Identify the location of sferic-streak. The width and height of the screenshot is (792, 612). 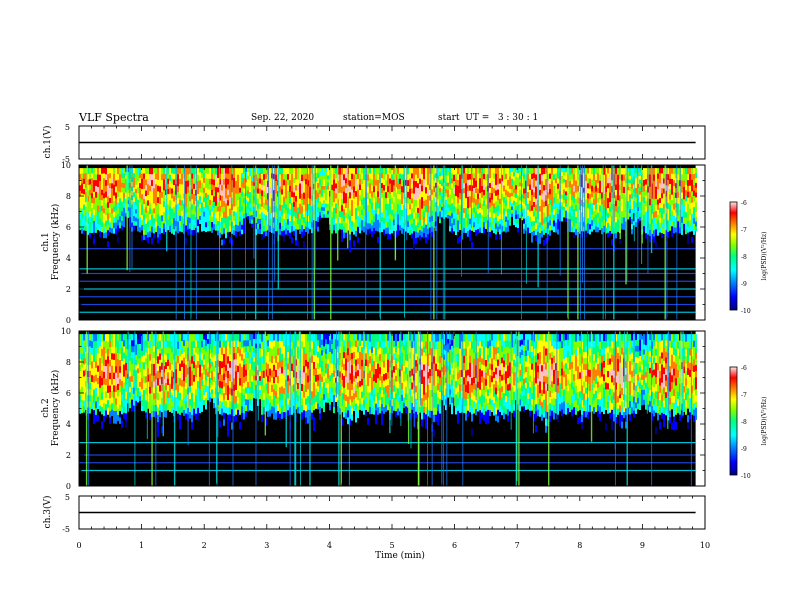
(642, 204).